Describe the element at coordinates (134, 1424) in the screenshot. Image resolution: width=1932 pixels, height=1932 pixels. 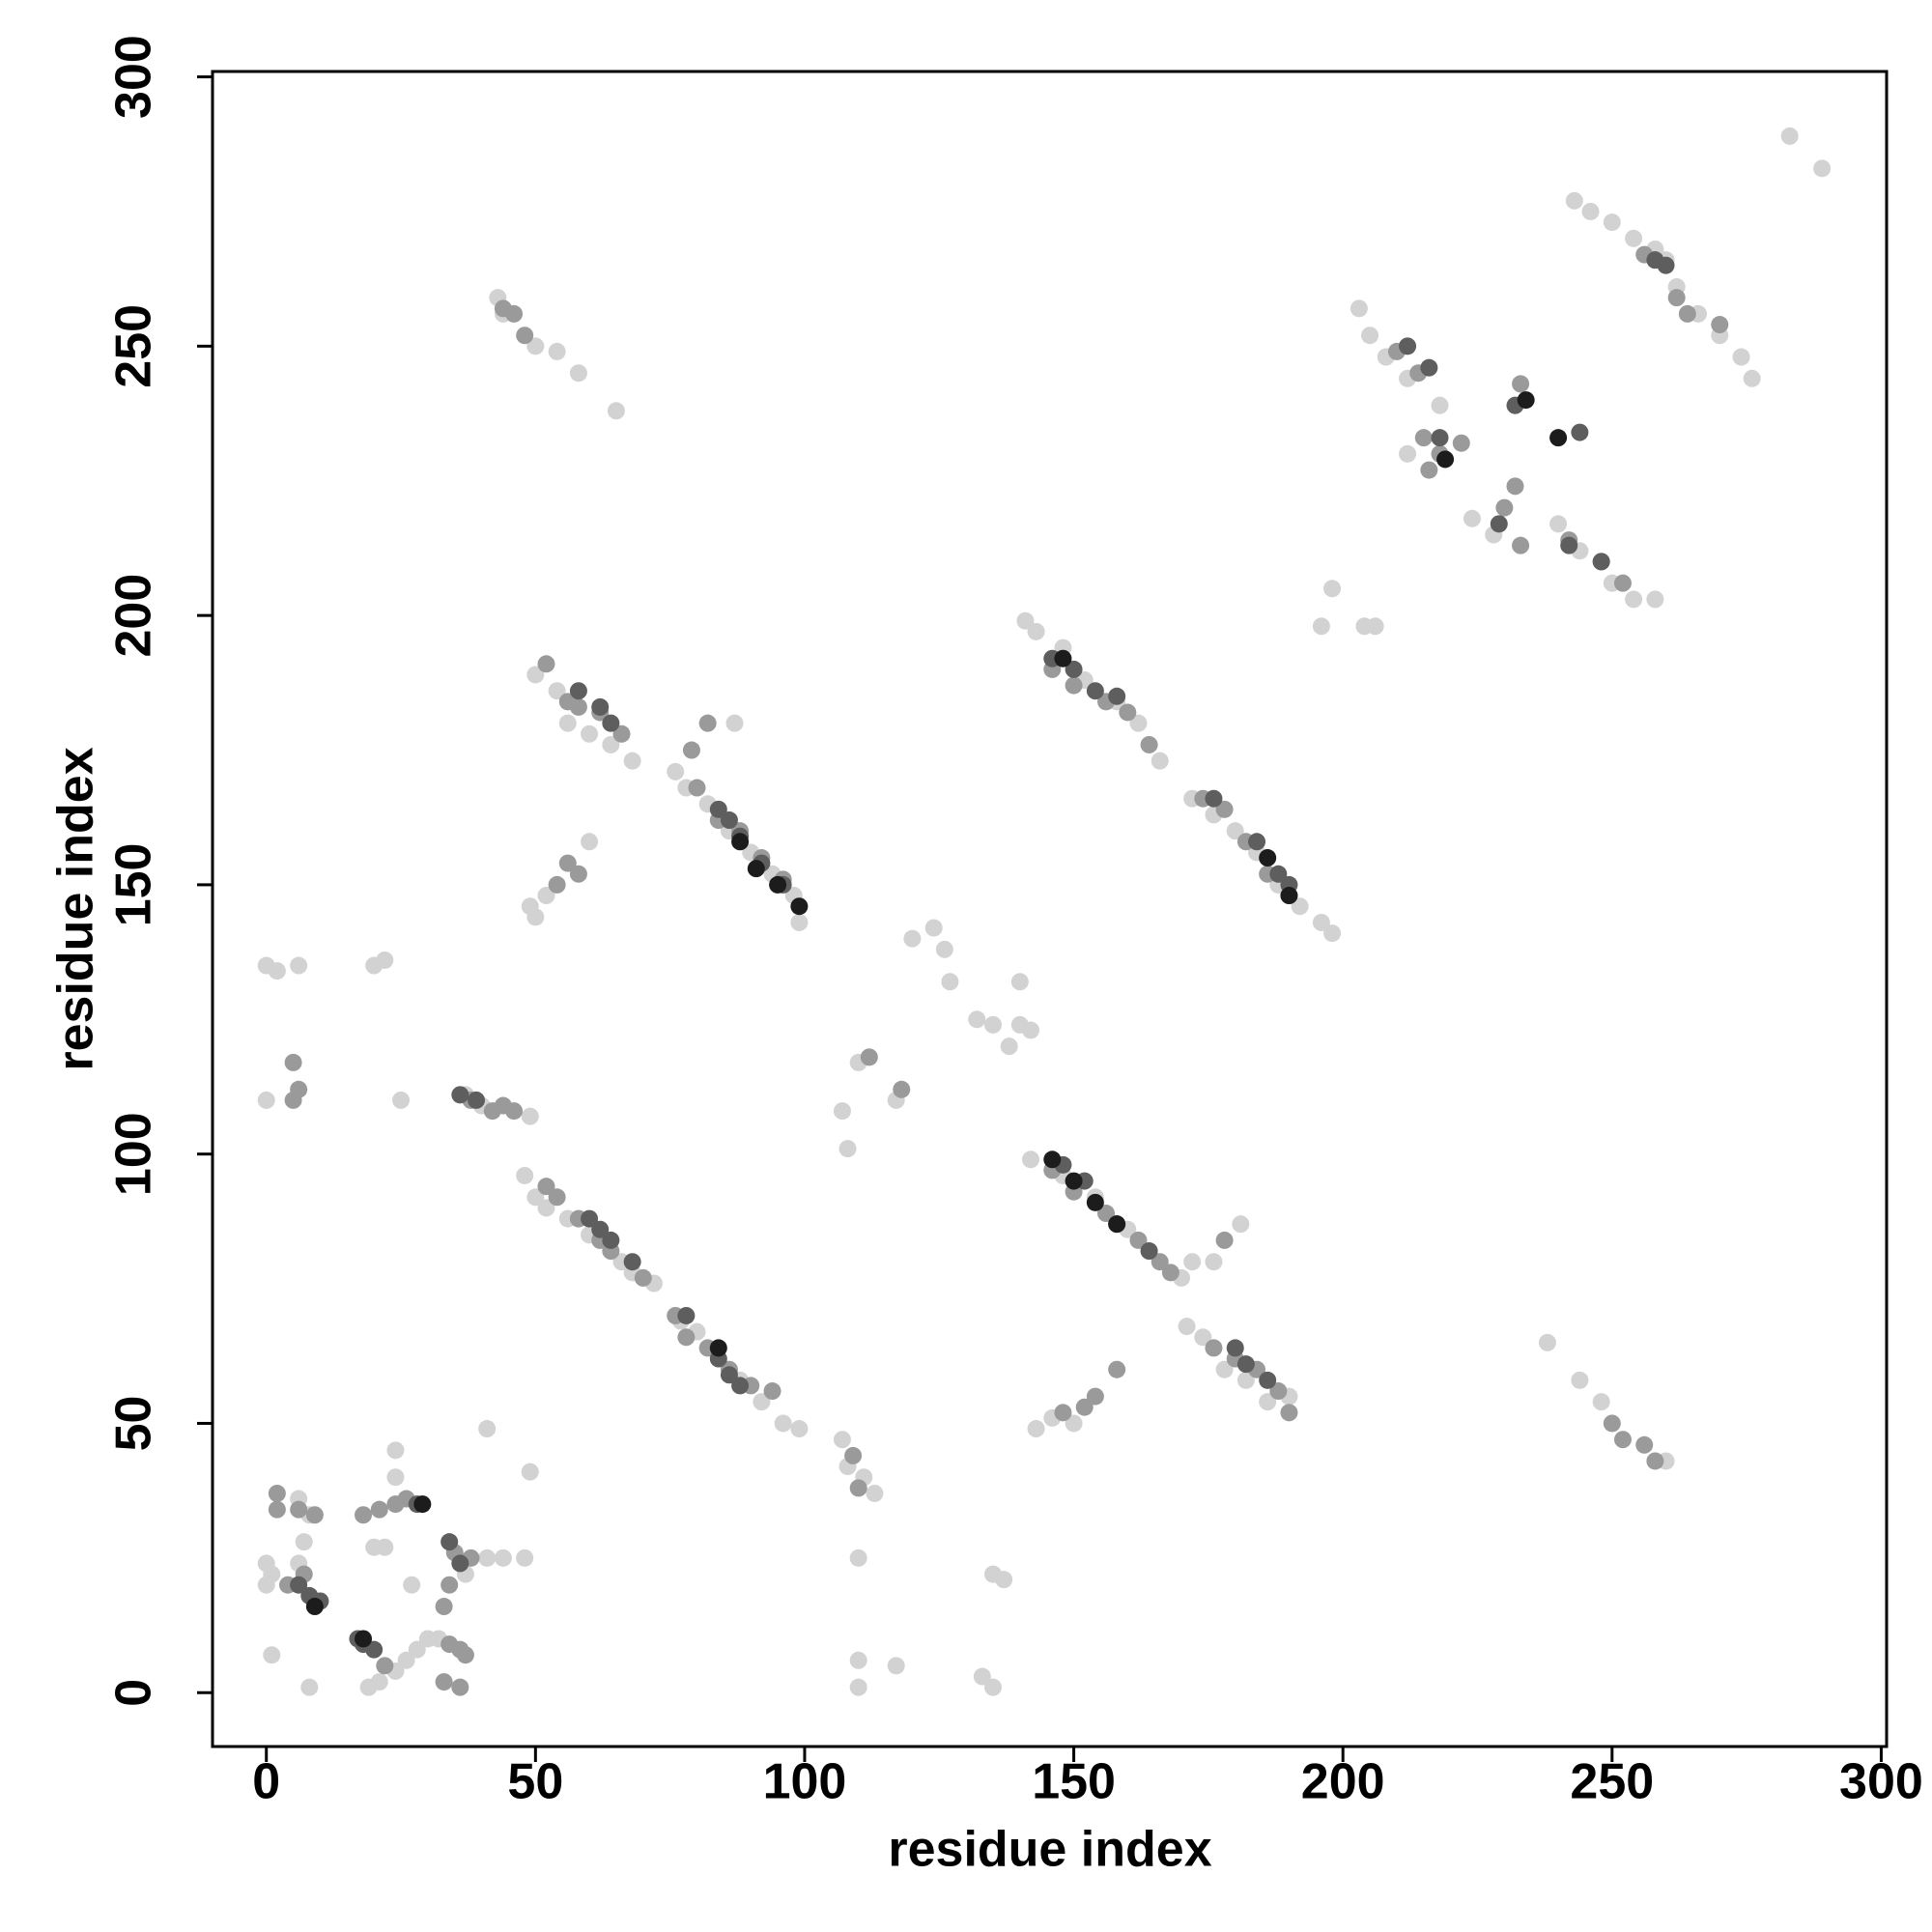
I see `y-tick-label: 50` at that location.